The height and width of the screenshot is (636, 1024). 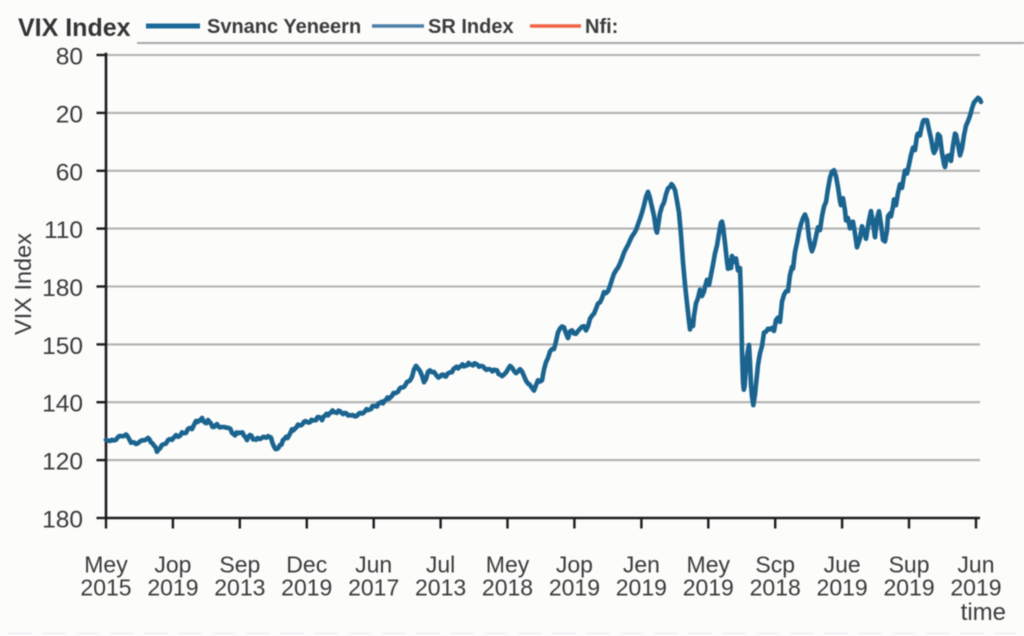 What do you see at coordinates (601, 27) in the screenshot?
I see `svg-text: Nfi:` at bounding box center [601, 27].